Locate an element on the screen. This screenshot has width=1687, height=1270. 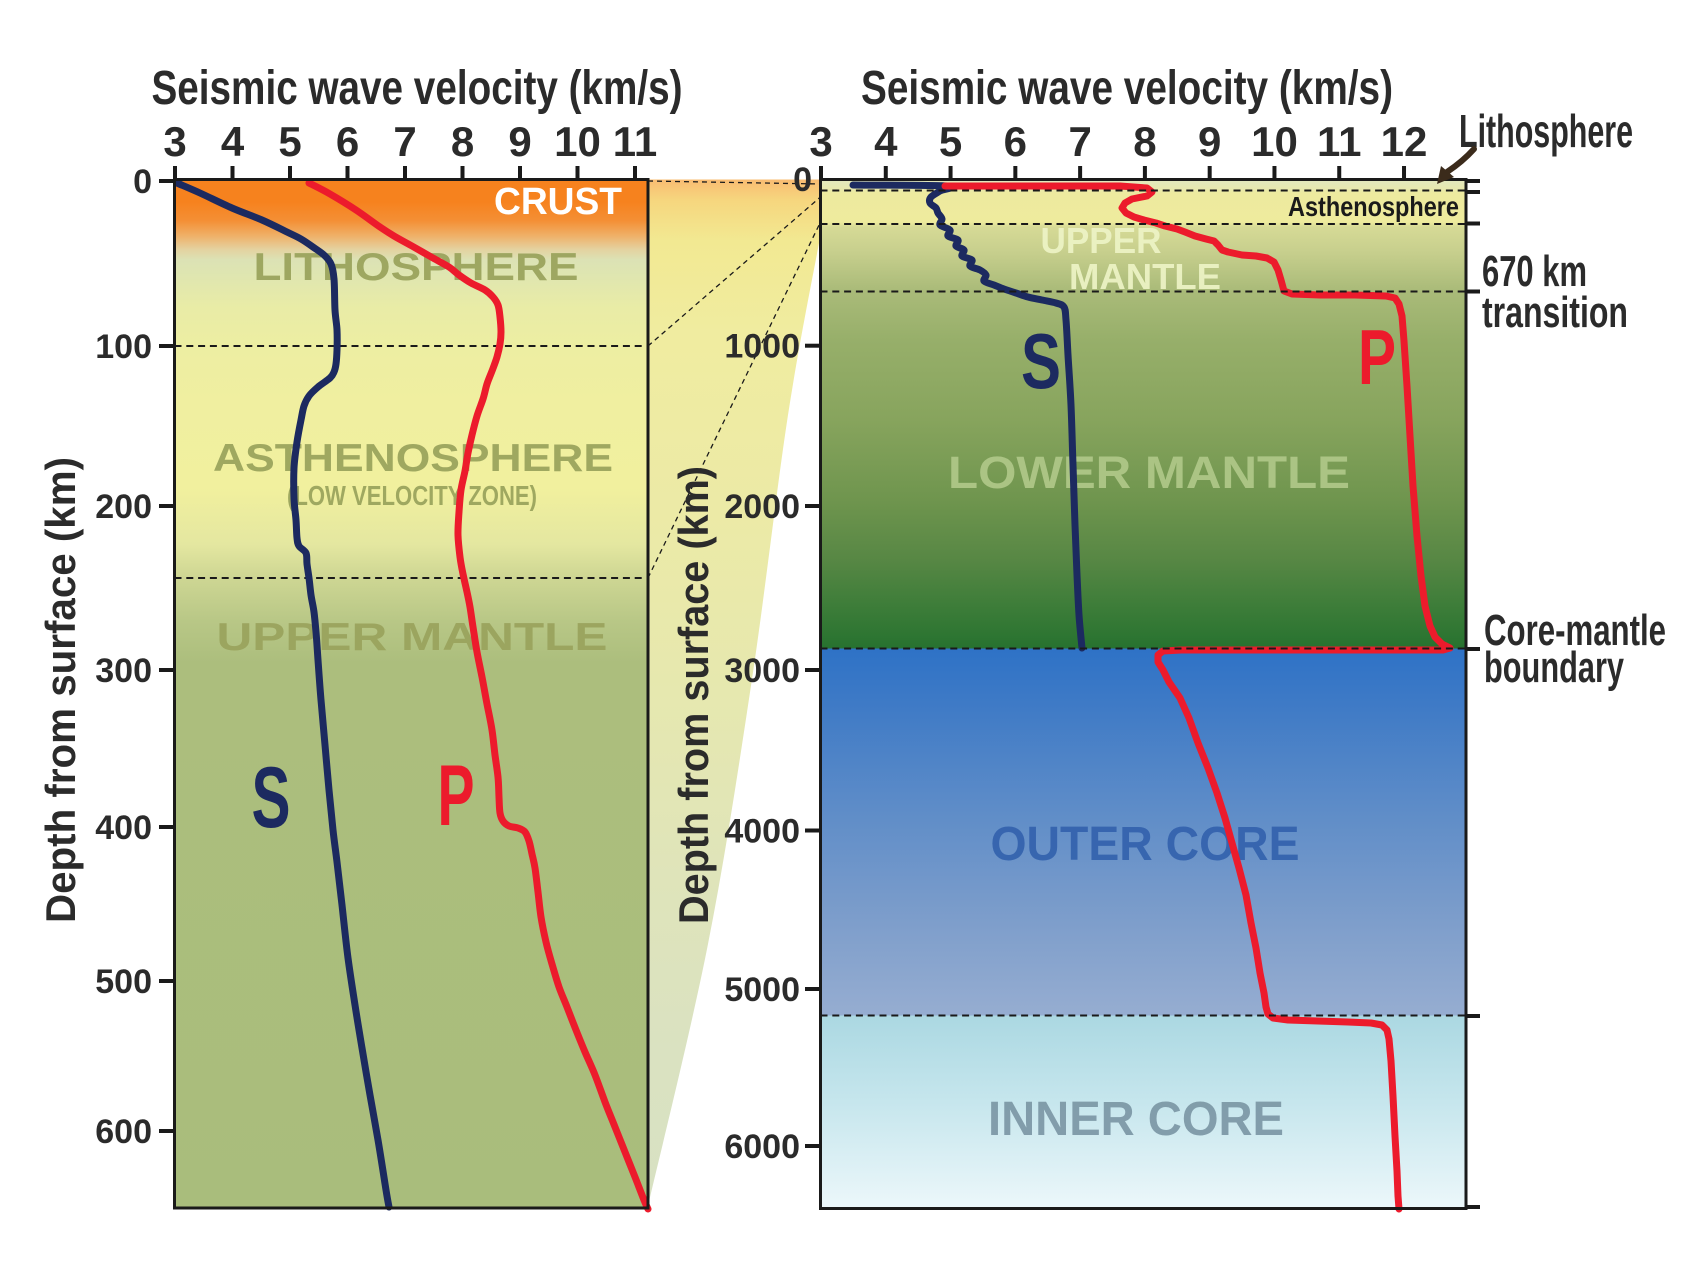
svg-text: LITHOSPHERE is located at coordinates (416, 267).